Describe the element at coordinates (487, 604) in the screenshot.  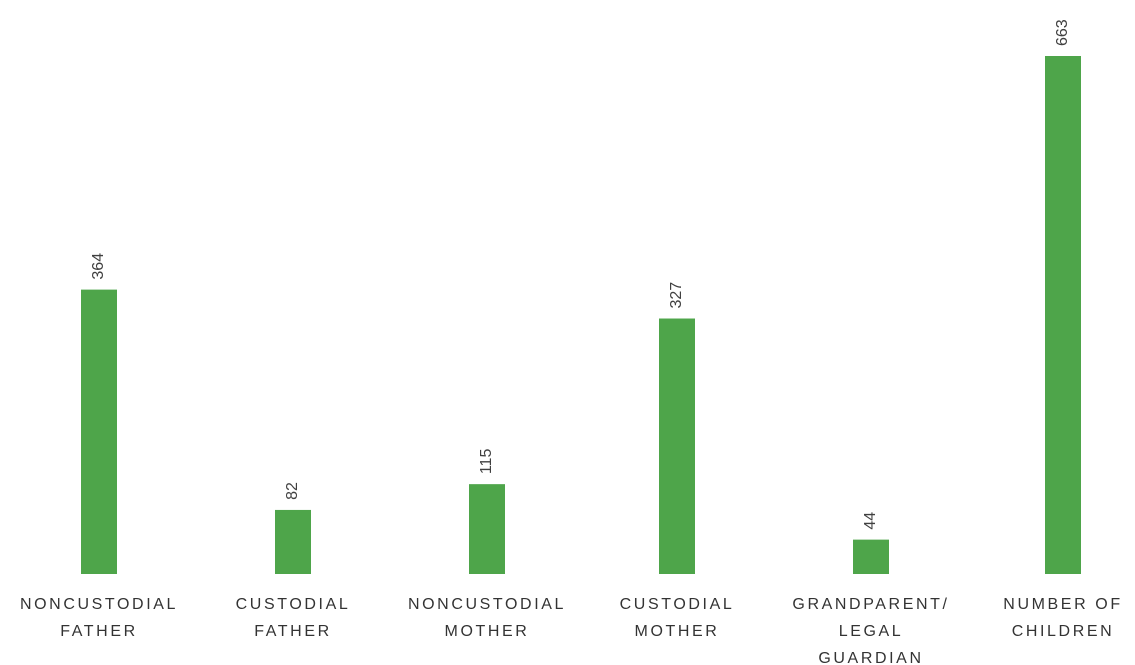
I see `category-label-2-line-0: NONCUSTODIAL` at that location.